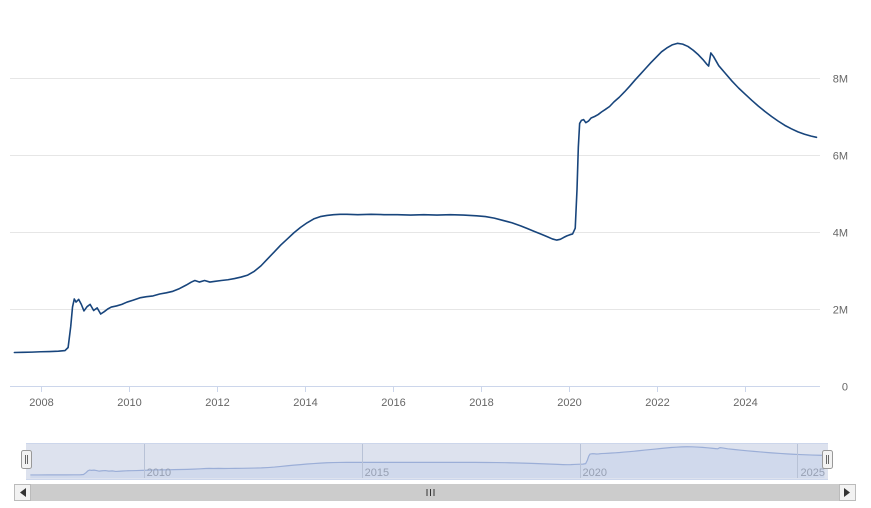  I want to click on navigator-x-labels: 2010 2015 2020 2025, so click(484, 461).